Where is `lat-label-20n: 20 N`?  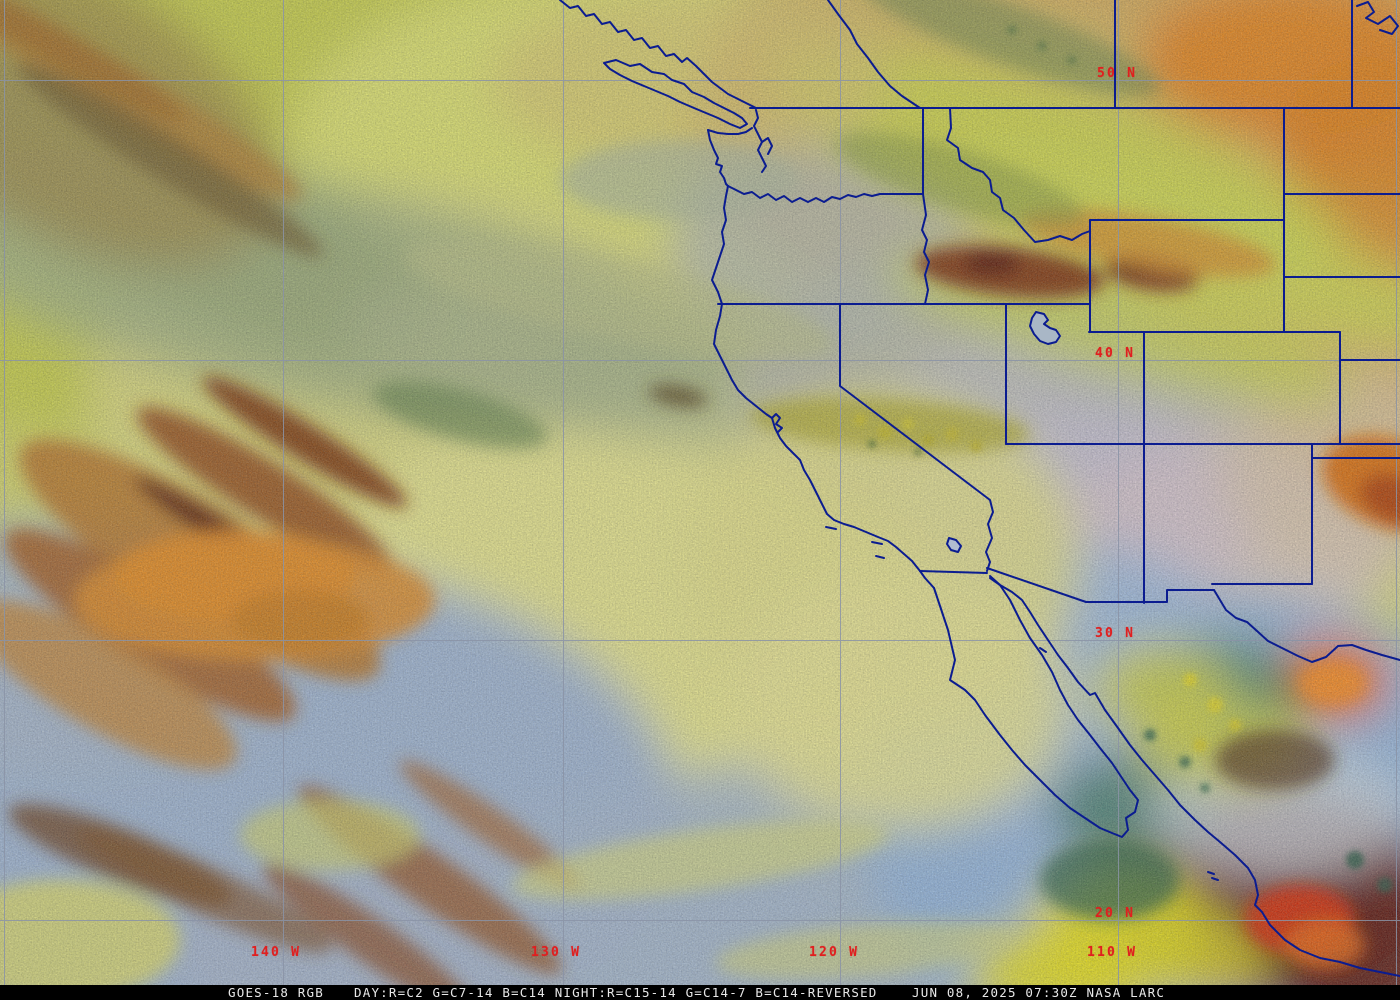
lat-label-20n: 20 N is located at coordinates (1115, 913).